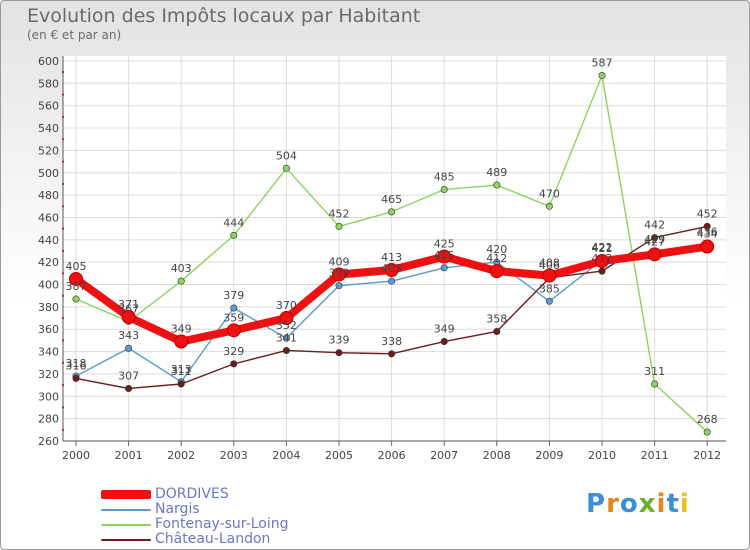 The width and height of the screenshot is (750, 550). Describe the element at coordinates (48, 106) in the screenshot. I see `y-tick-label: 560` at that location.